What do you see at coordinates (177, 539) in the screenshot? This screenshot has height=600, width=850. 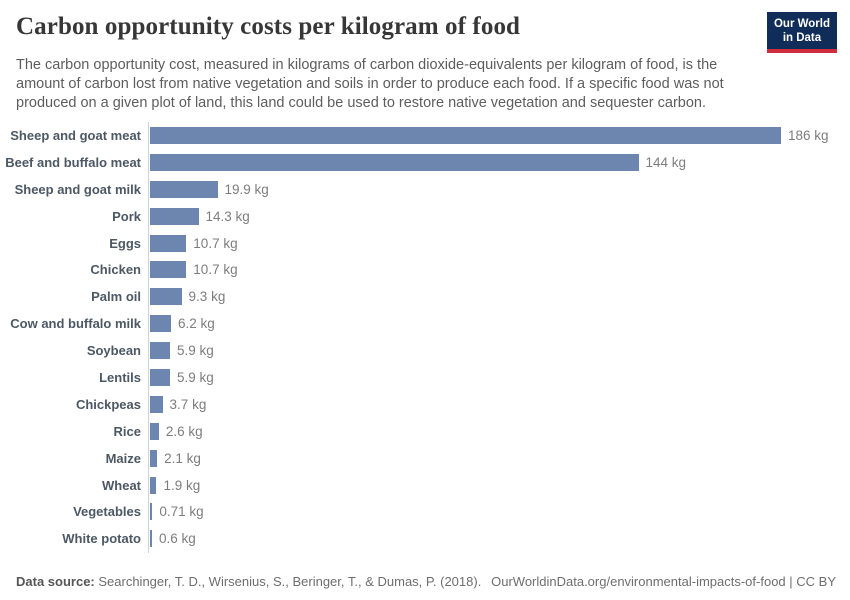 I see `value-label: 0.6 kg` at bounding box center [177, 539].